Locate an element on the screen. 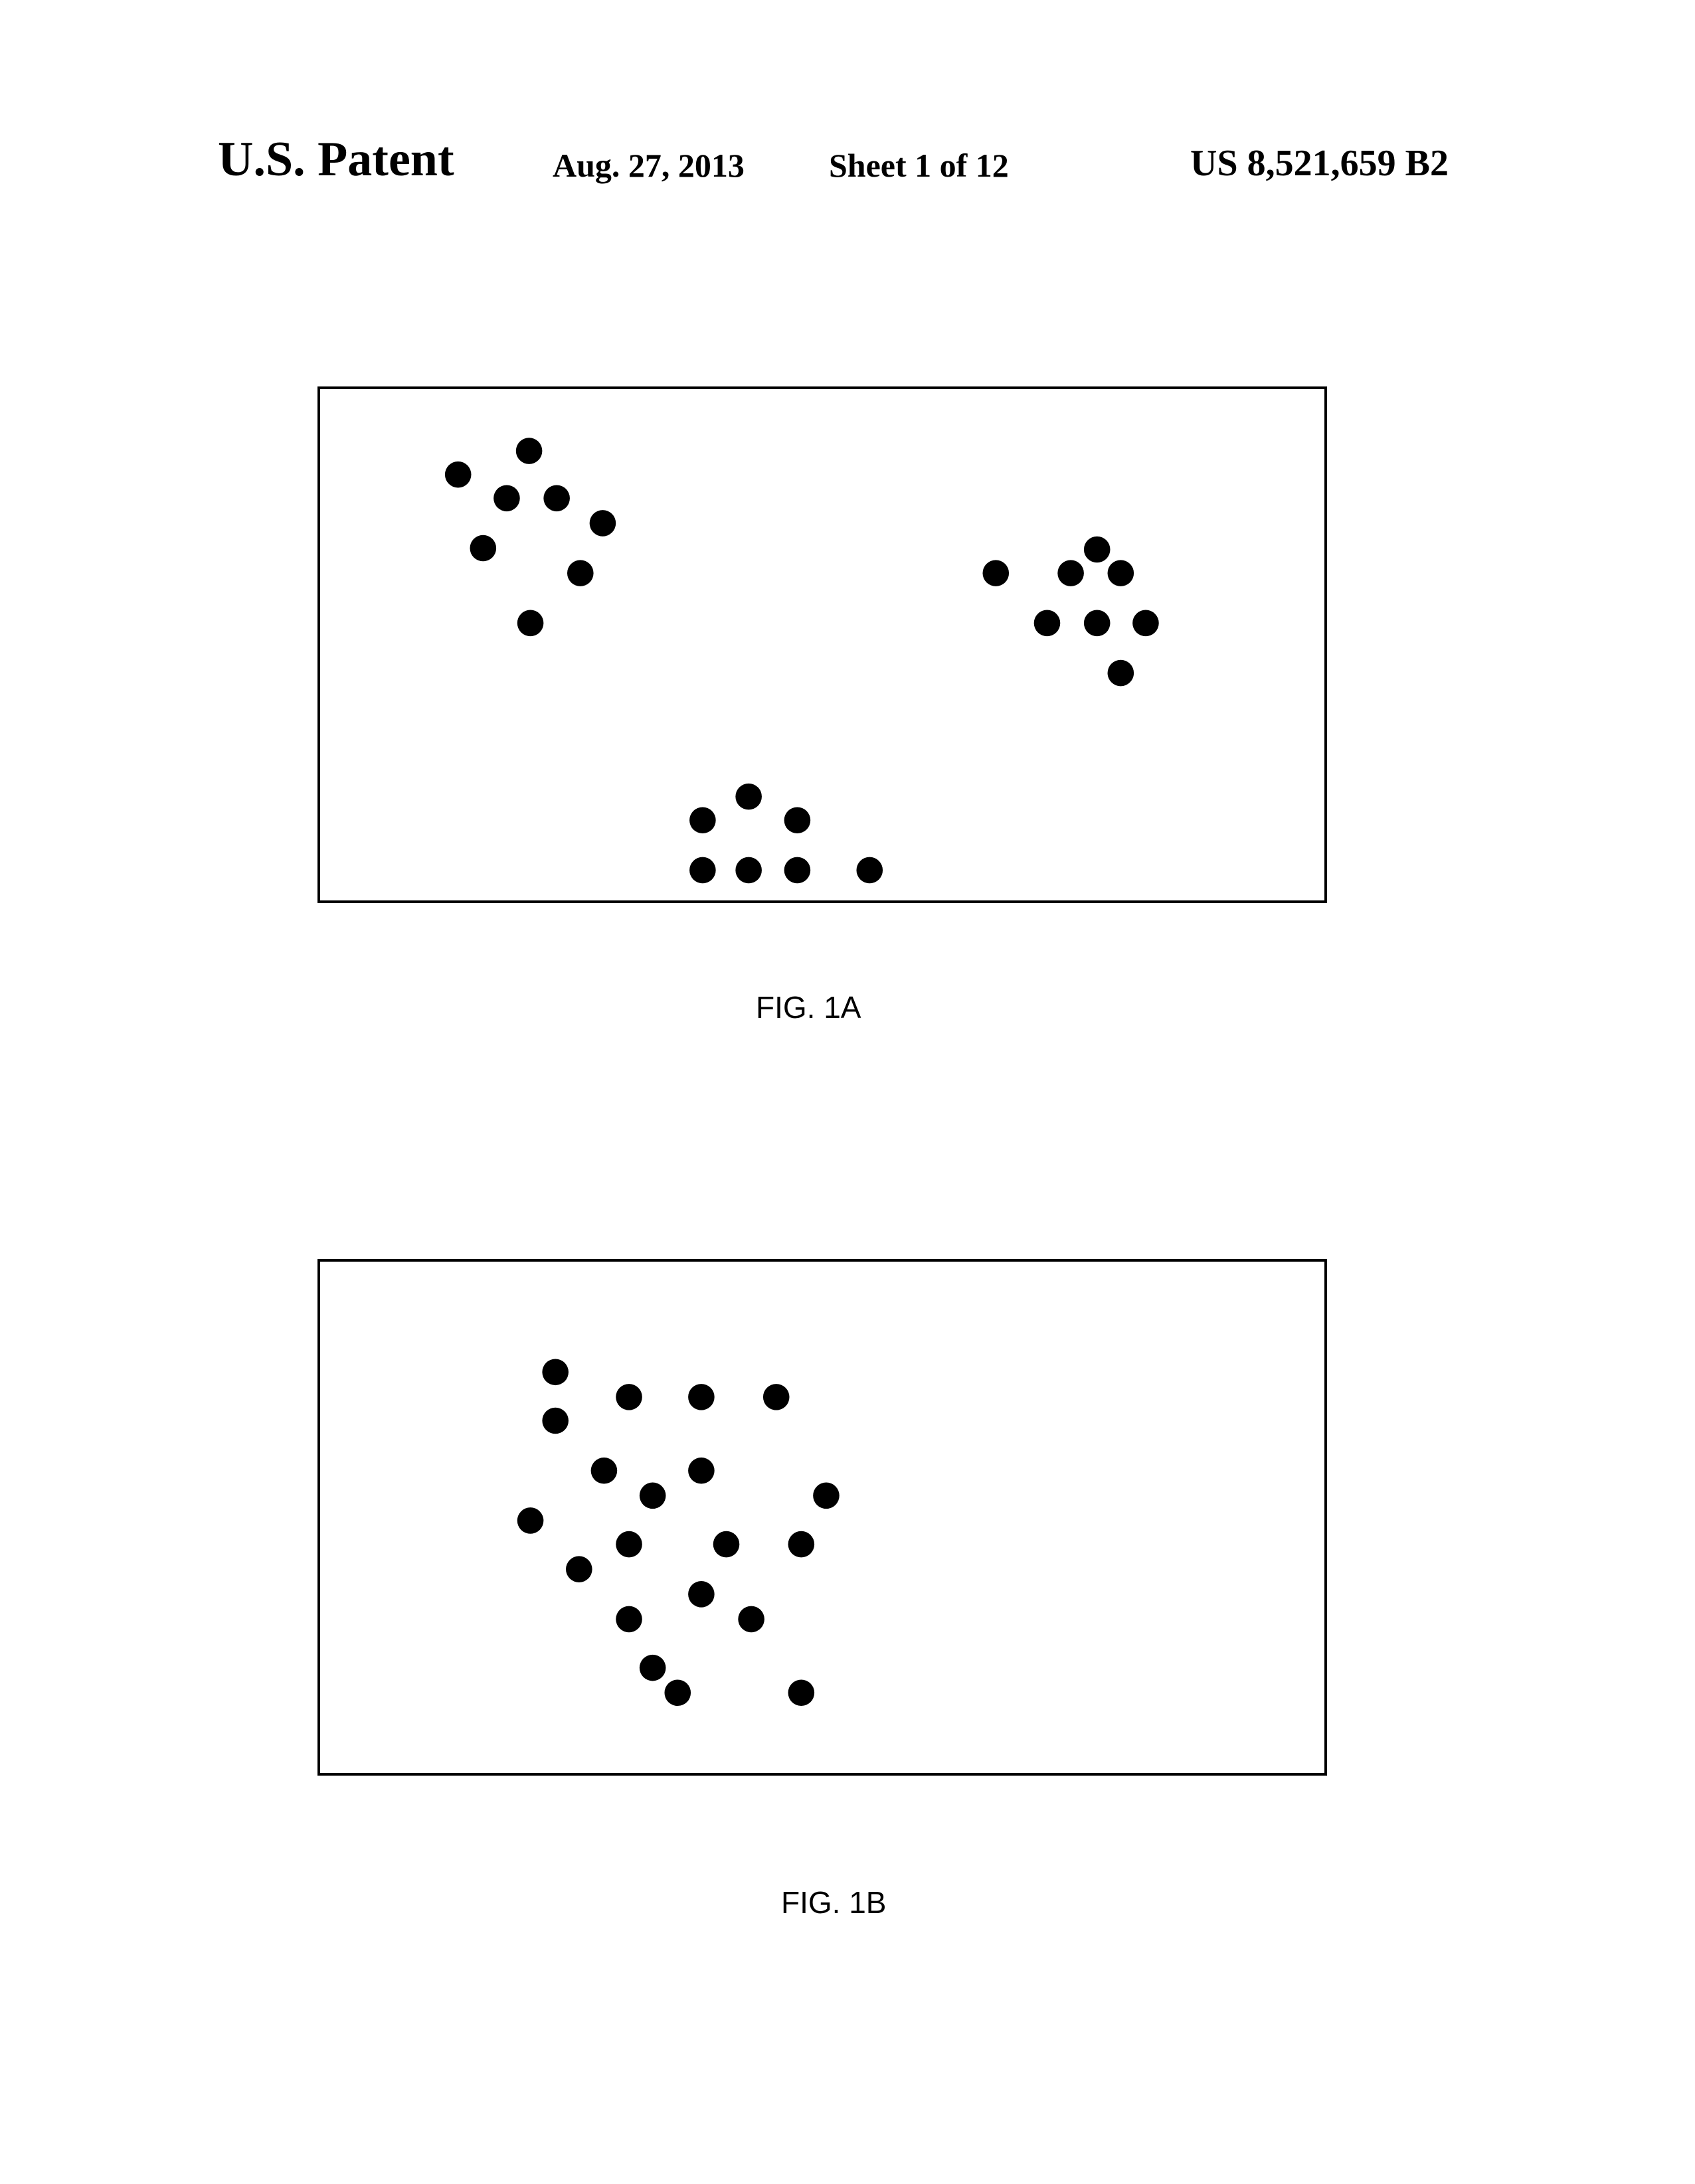 The image size is (1695, 2184). figure-1b-caption: FIG. 1B is located at coordinates (834, 1902).